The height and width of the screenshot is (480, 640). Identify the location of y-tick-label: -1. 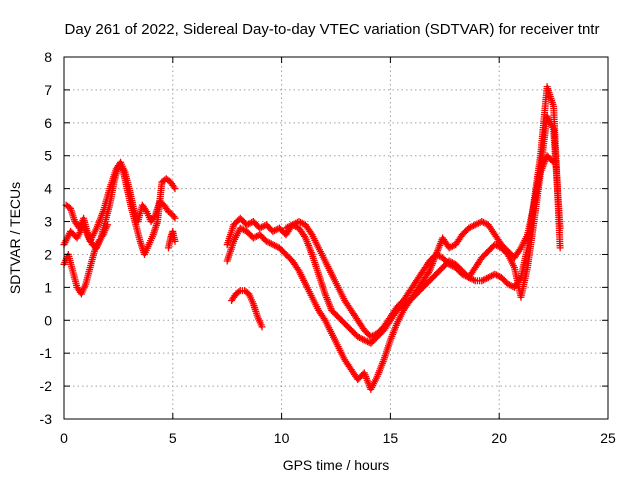
(46, 353).